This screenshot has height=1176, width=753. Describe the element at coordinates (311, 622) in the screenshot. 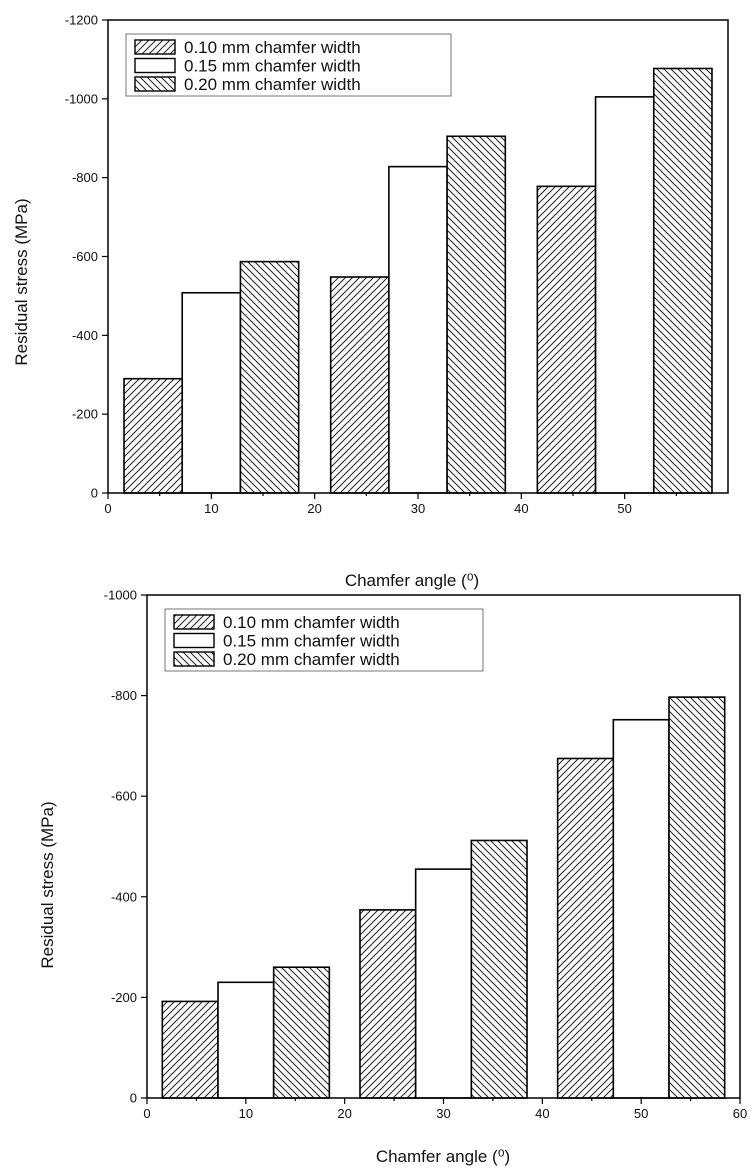

I see `chart-2-legend-label-1: 0.10 mm chamfer width` at that location.